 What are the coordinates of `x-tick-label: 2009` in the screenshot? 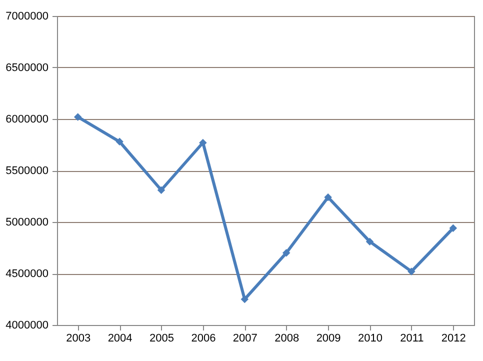 It's located at (328, 338).